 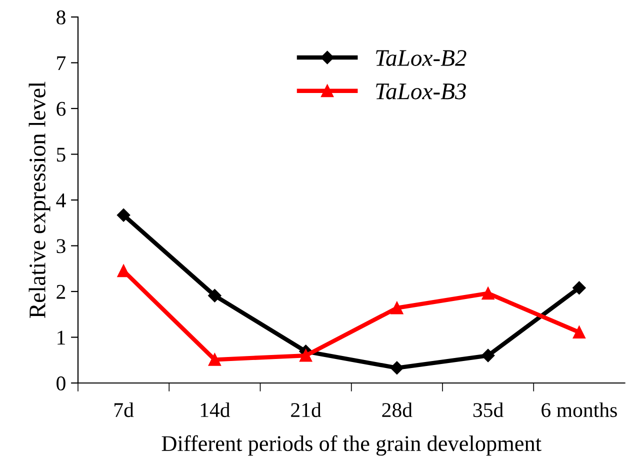 I want to click on x-axis-title: Different periods of the grain development, so click(x=352, y=445).